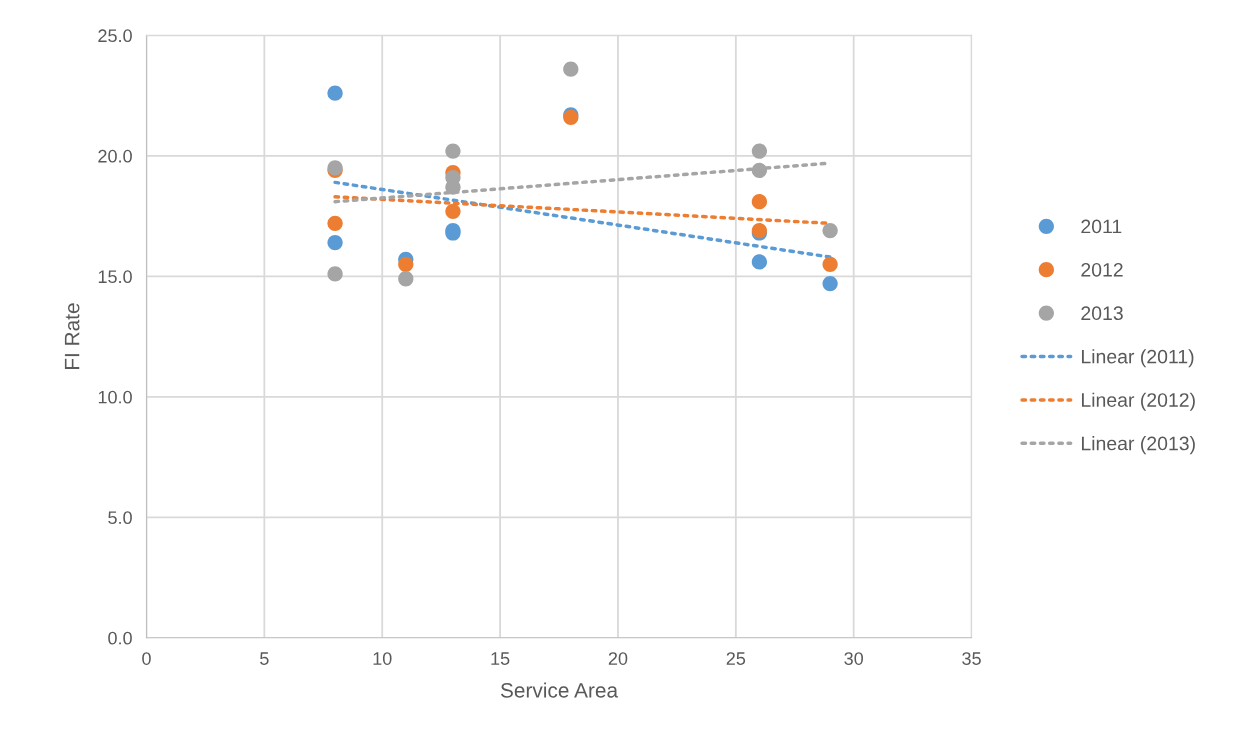  What do you see at coordinates (115, 277) in the screenshot?
I see `y-tick-label: 15.0` at bounding box center [115, 277].